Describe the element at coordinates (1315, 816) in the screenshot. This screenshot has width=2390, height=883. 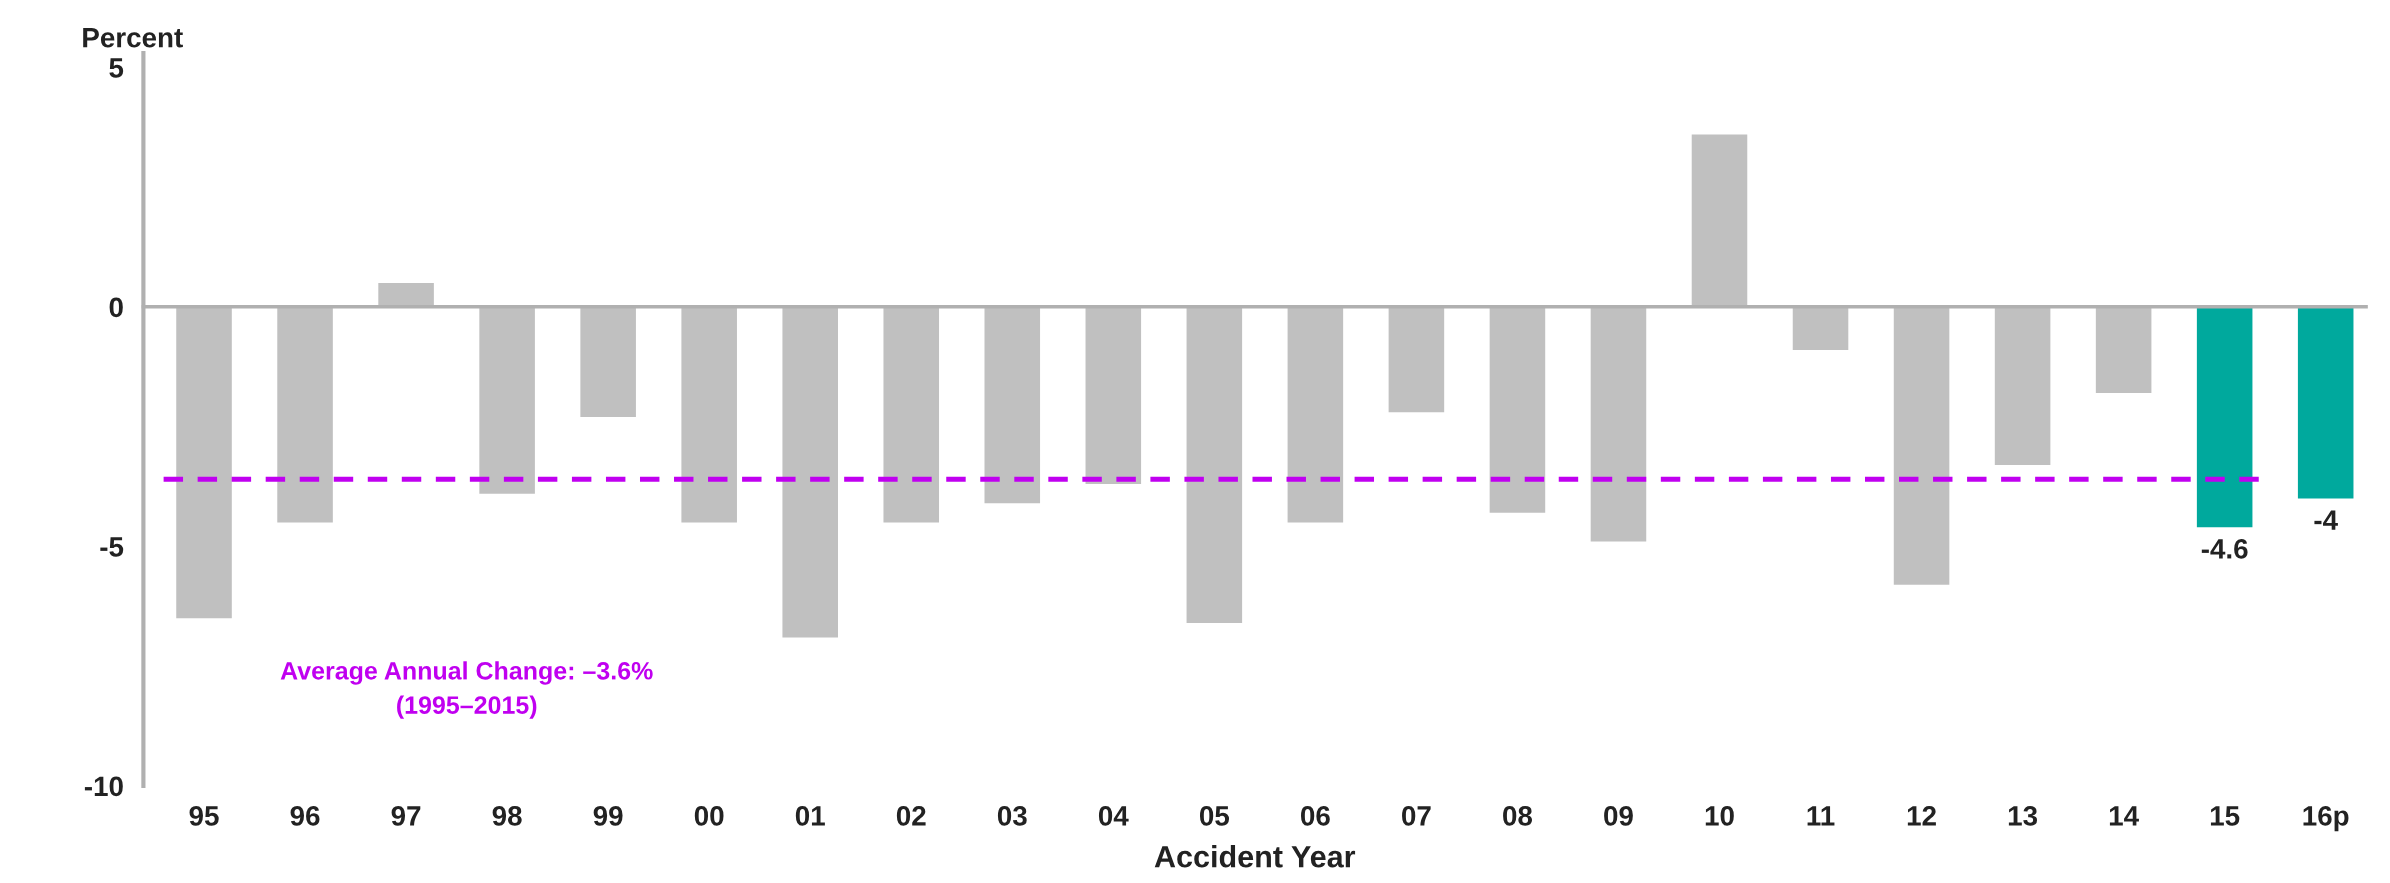
I see `x-tick-label: 06` at that location.